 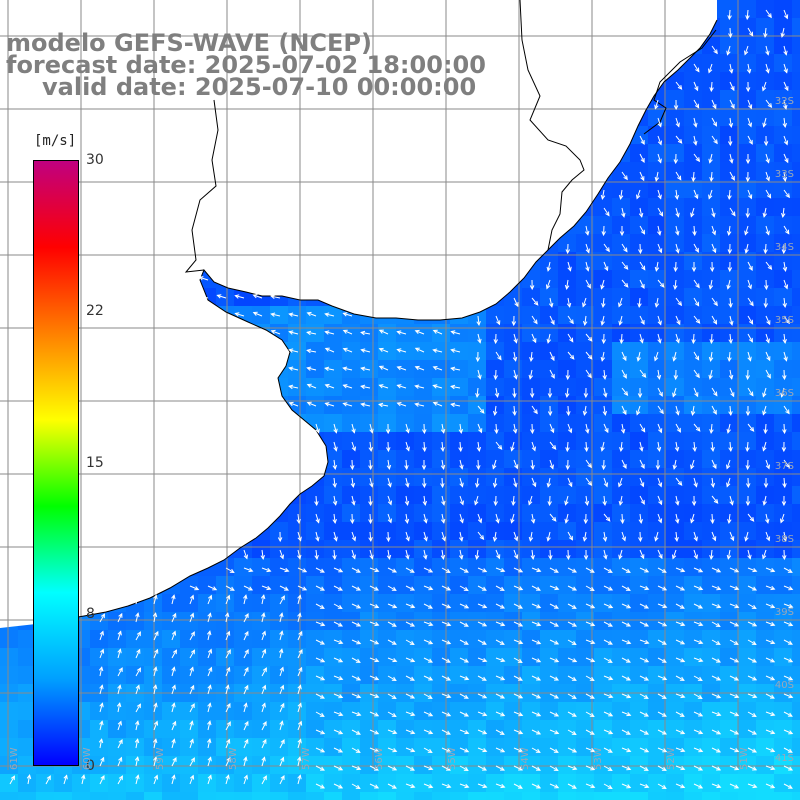 What do you see at coordinates (95, 463) in the screenshot?
I see `legend-tick-15: 15` at bounding box center [95, 463].